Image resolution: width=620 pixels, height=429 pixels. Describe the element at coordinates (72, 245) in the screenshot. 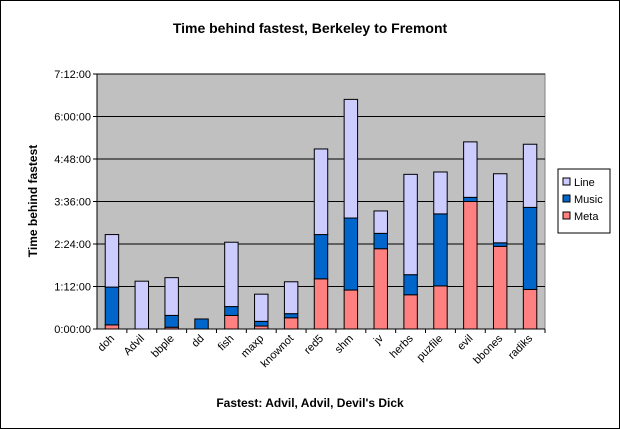

I see `y-tick-label: 2:24:00` at that location.